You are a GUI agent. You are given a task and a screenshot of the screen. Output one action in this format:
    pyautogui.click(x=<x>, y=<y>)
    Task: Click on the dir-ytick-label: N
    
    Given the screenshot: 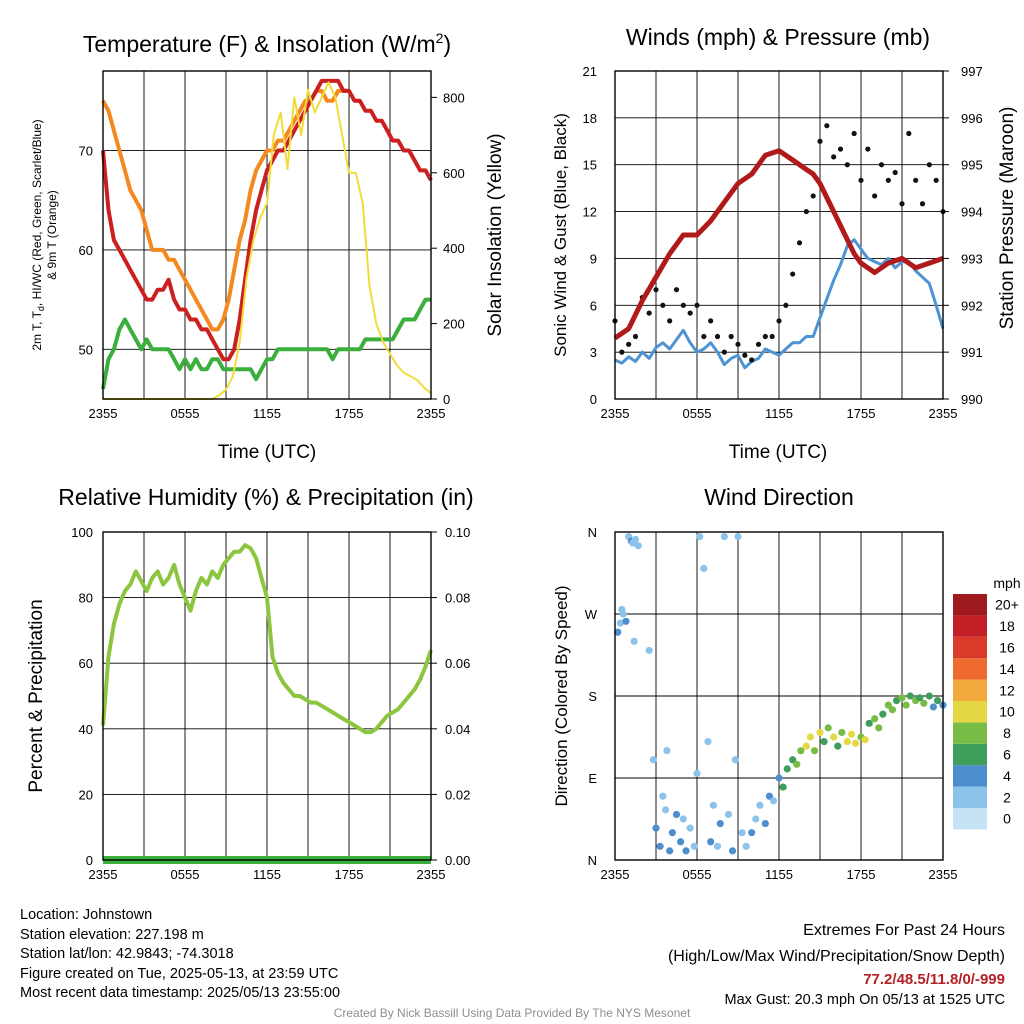 What is the action you would take?
    pyautogui.click(x=592, y=532)
    